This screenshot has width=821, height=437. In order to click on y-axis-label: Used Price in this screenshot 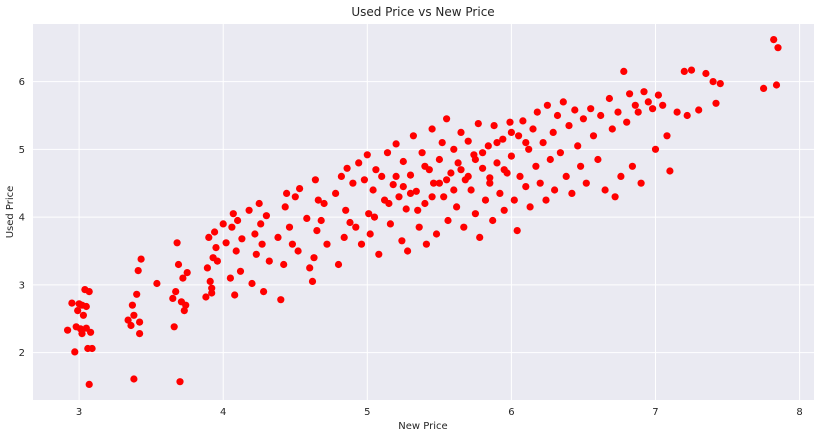, I will do `click(10, 212)`.